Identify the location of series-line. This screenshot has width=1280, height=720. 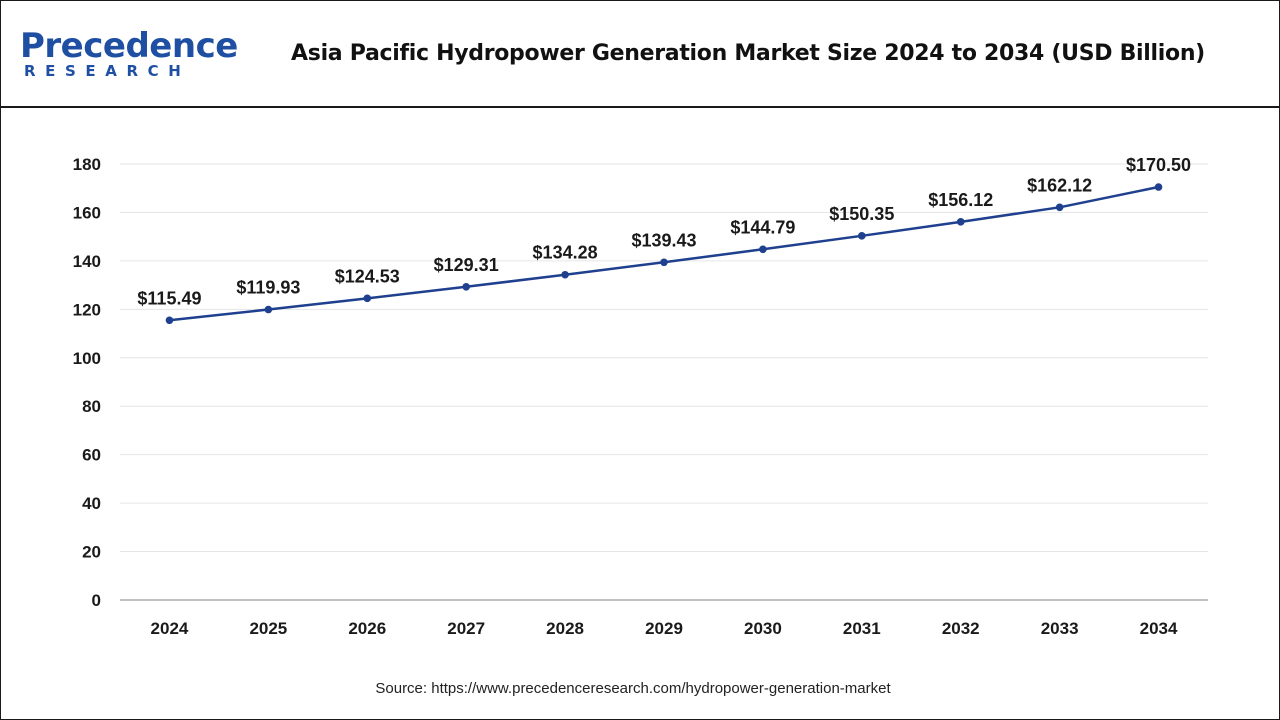
(664, 253).